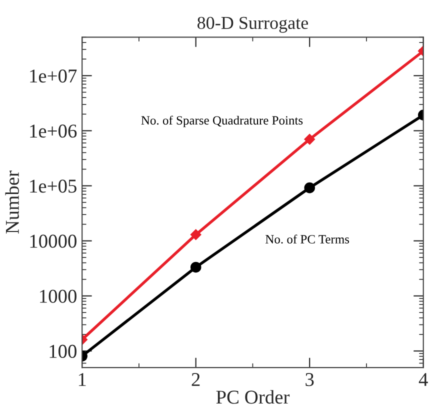 The height and width of the screenshot is (413, 432). I want to click on y-tick-label: 1e+06, so click(53, 131).